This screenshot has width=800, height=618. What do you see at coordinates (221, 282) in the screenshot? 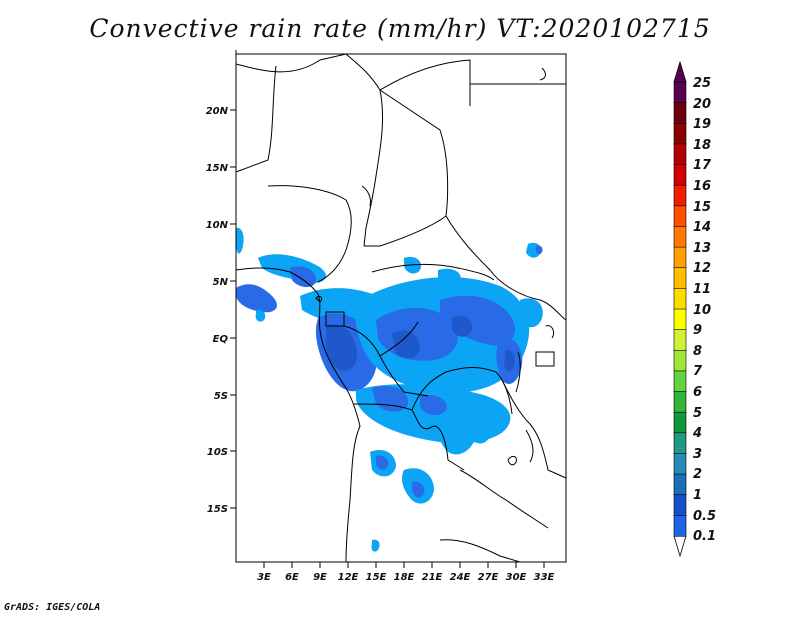
I see `lat-tick-label: 5N` at bounding box center [221, 282].